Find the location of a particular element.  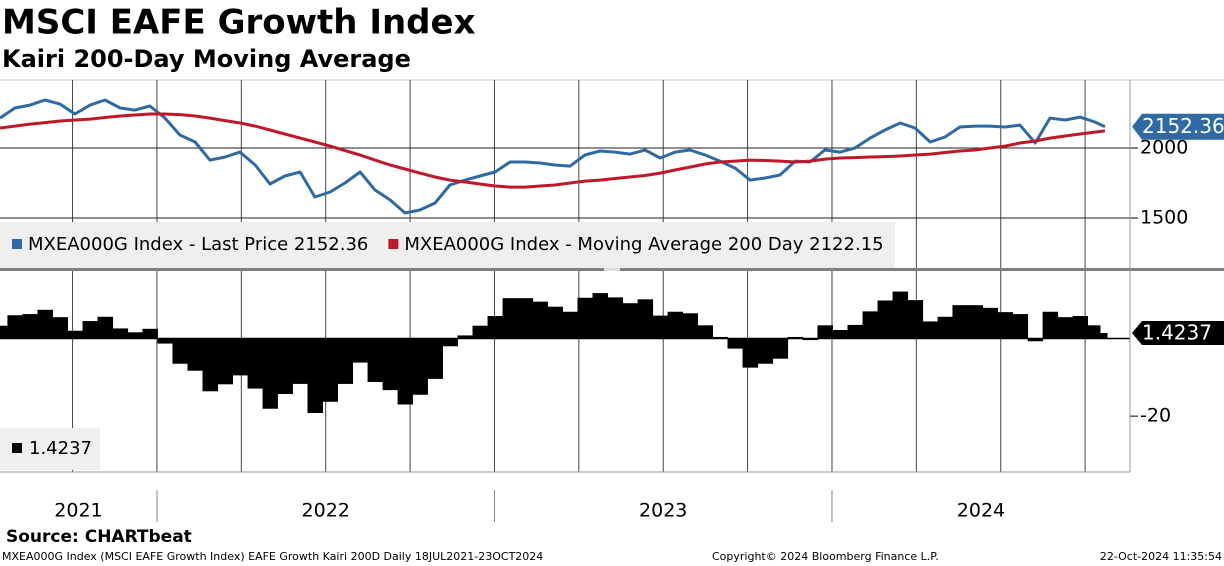

last-value-label: 1.4237 is located at coordinates (1177, 332).